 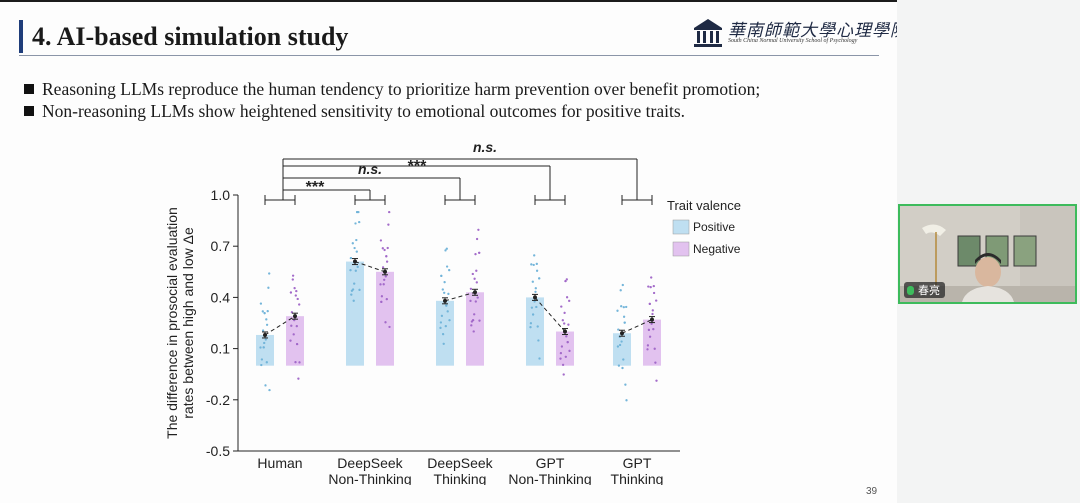 What do you see at coordinates (221, 246) in the screenshot?
I see `y-tick-label: 0.7` at bounding box center [221, 246].